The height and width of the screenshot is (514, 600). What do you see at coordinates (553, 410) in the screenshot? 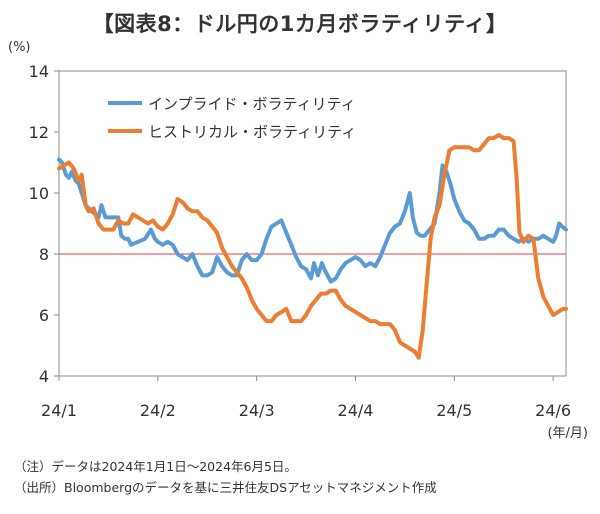
I see `x-tick-label: 24/6` at bounding box center [553, 410].